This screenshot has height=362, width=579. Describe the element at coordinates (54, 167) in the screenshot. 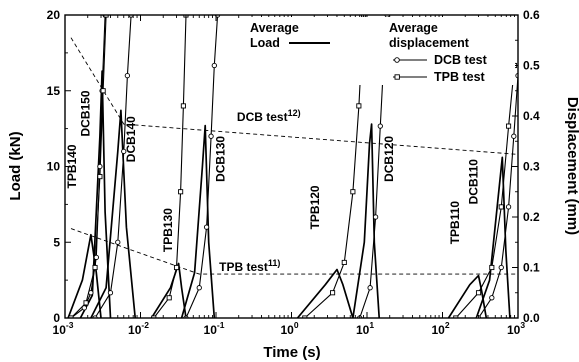

I see `y-tick-label: 10` at that location.